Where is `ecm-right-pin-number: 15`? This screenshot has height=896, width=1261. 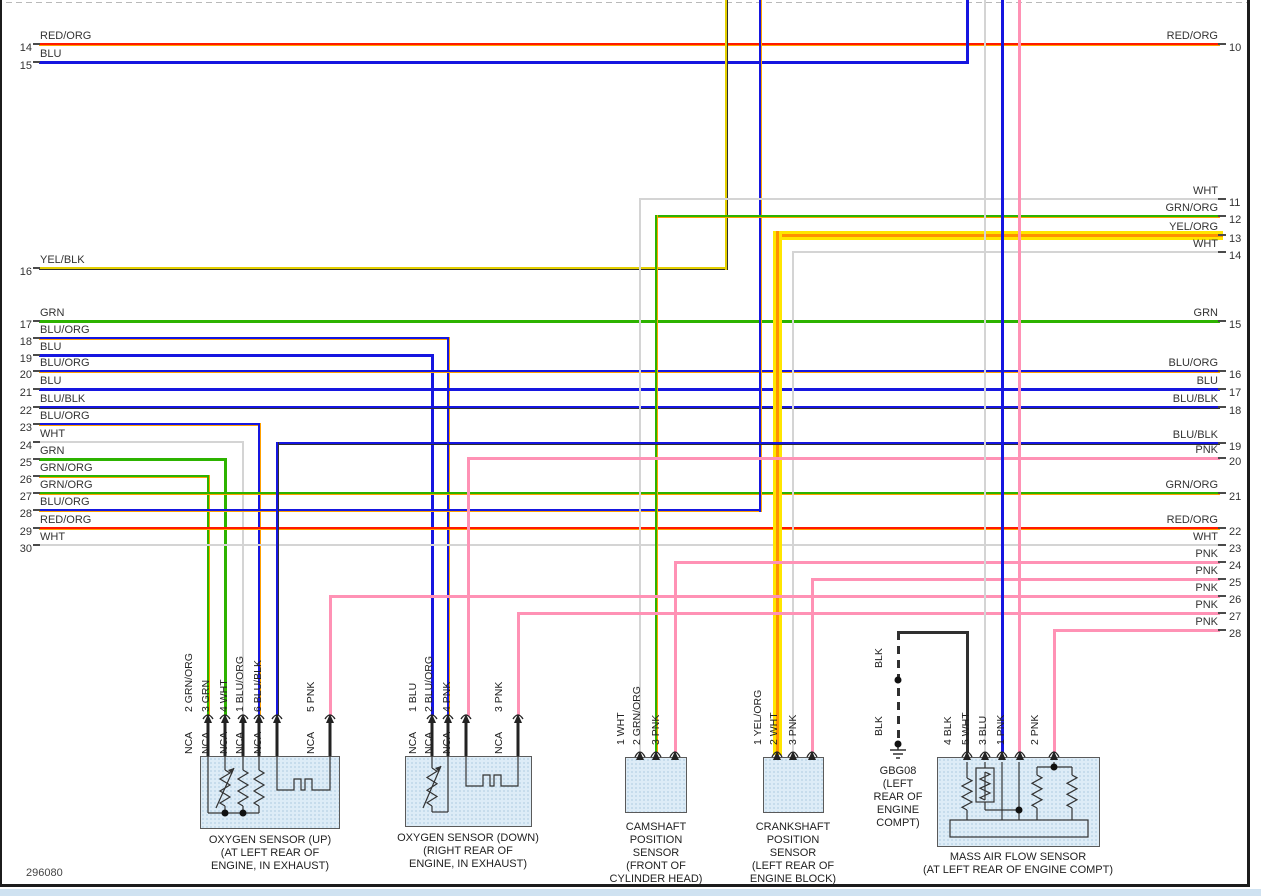 ecm-right-pin-number: 15 is located at coordinates (1235, 325).